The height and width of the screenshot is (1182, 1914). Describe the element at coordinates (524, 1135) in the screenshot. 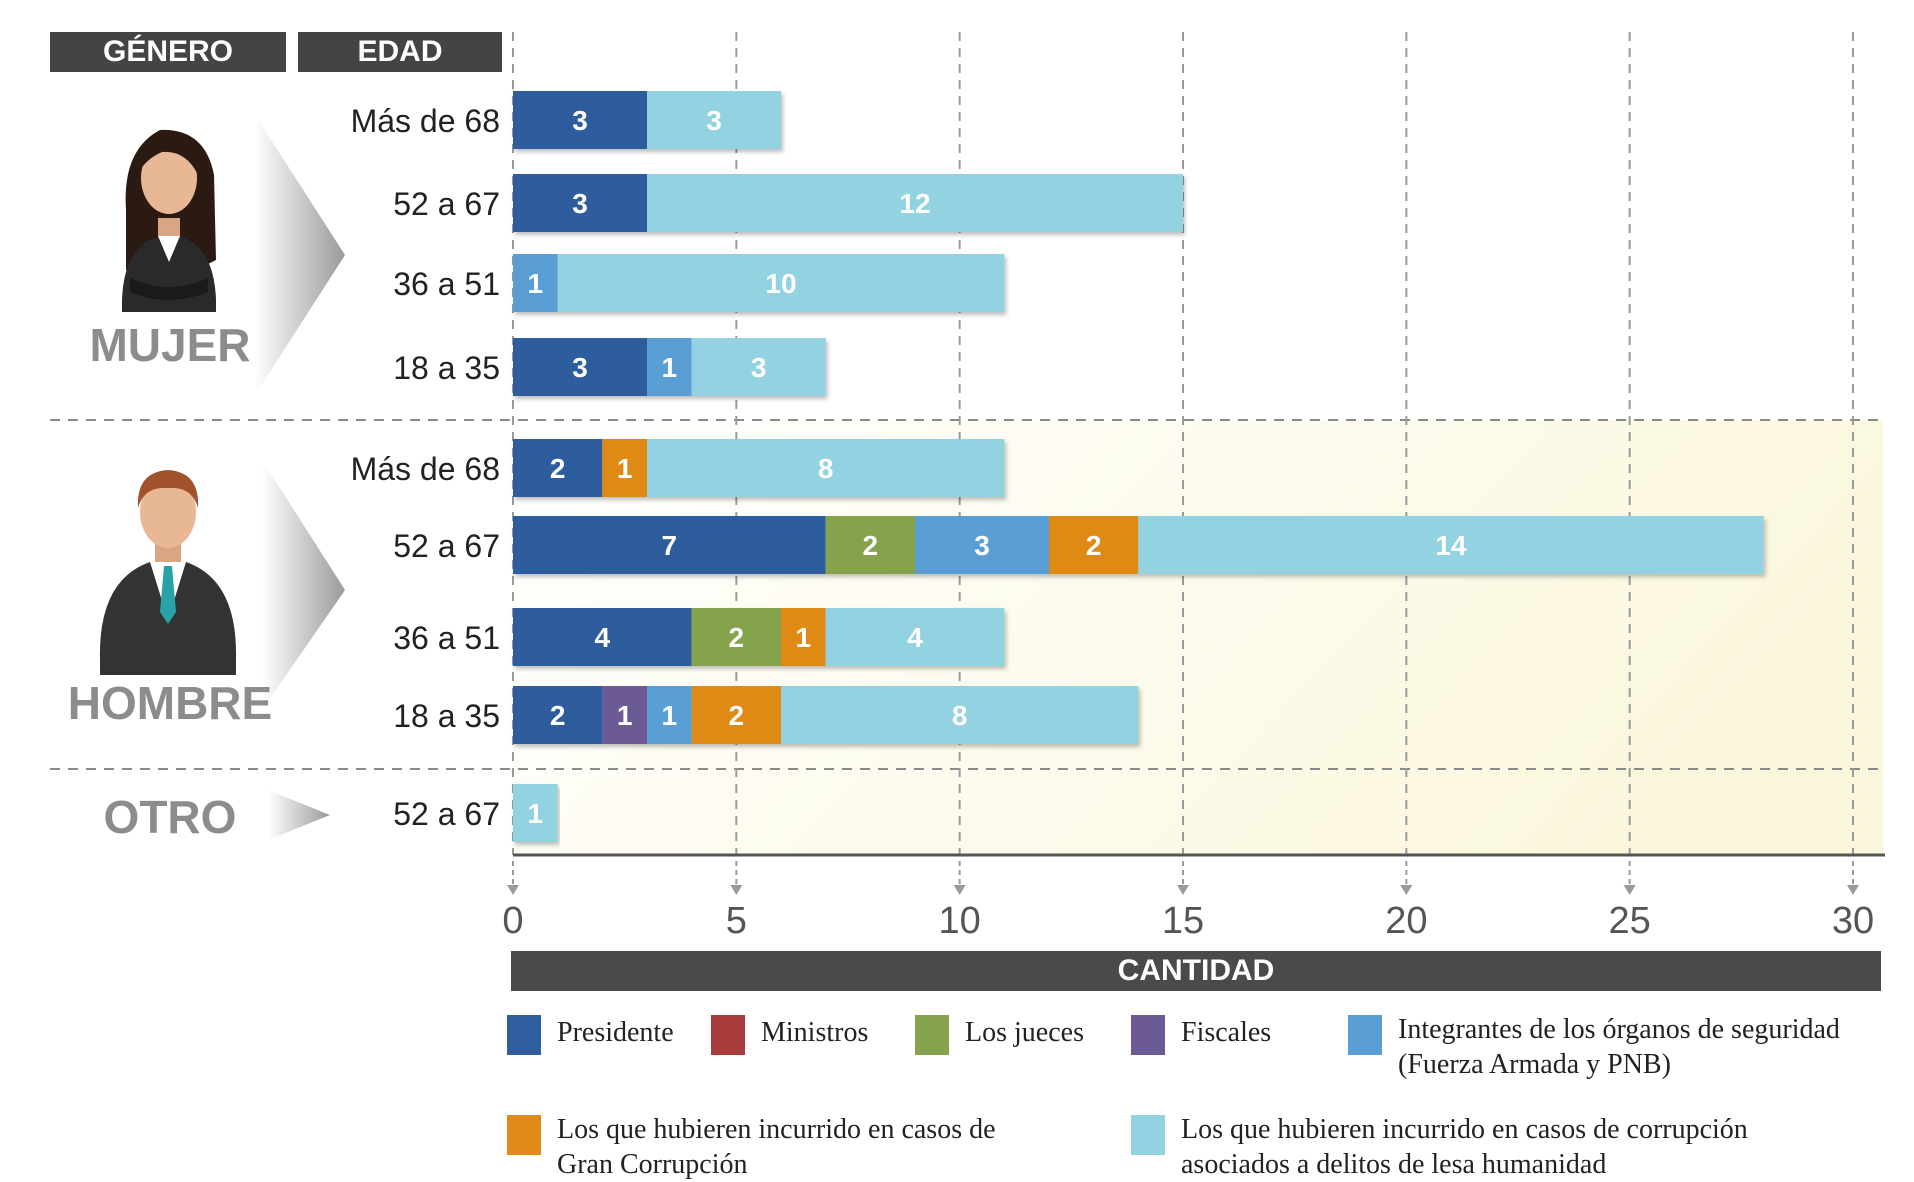

I see `legend-swatch-gran-corrupcion` at that location.